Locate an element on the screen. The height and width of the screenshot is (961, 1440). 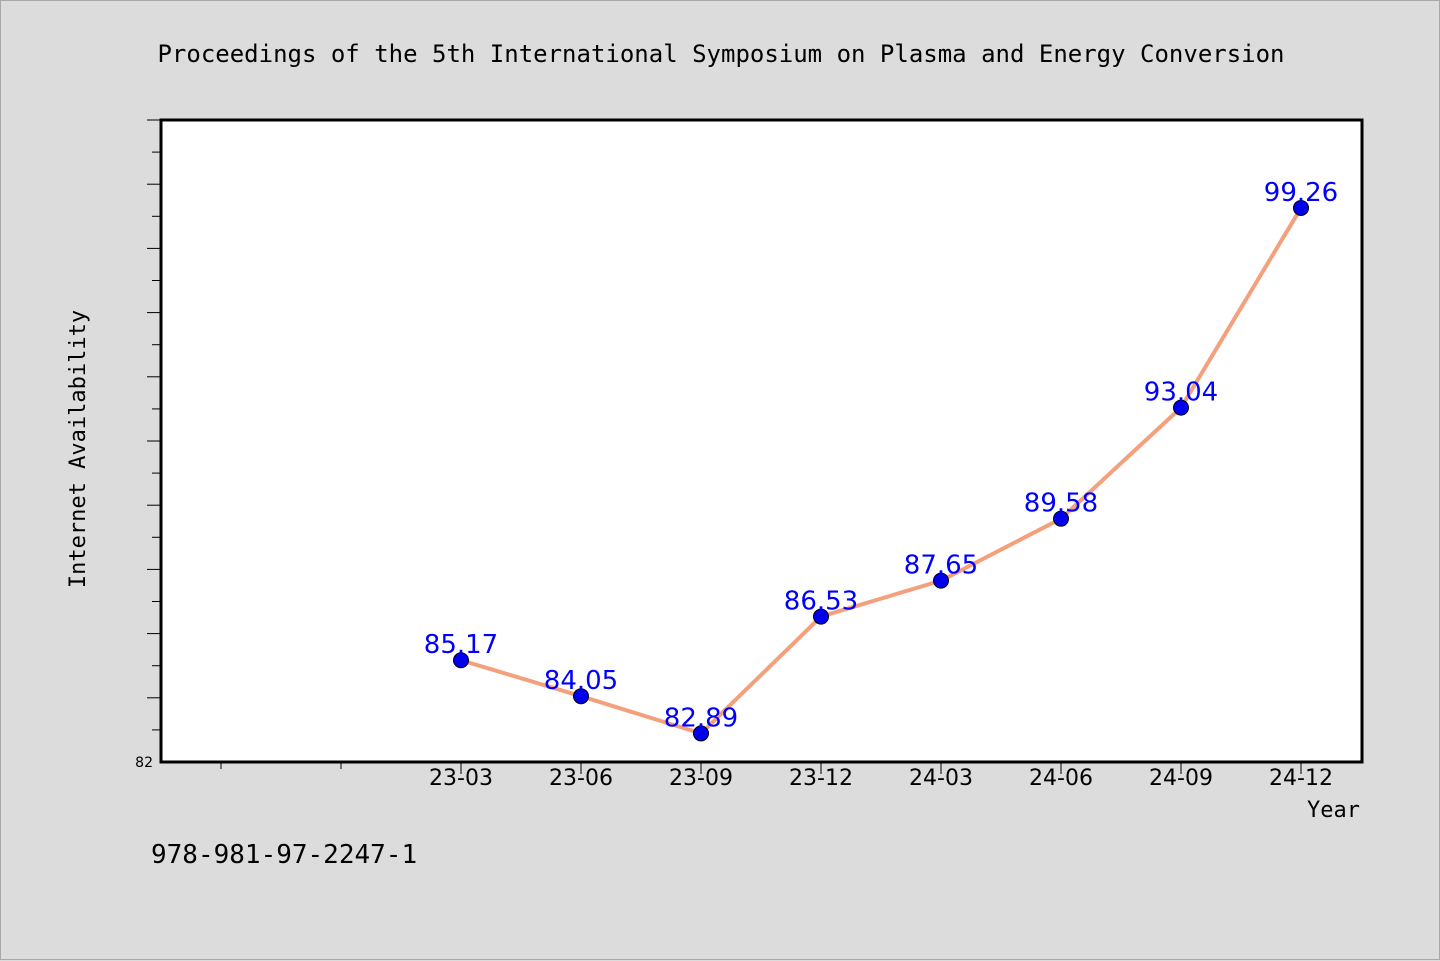
x-tick-label: 23-06 is located at coordinates (581, 778).